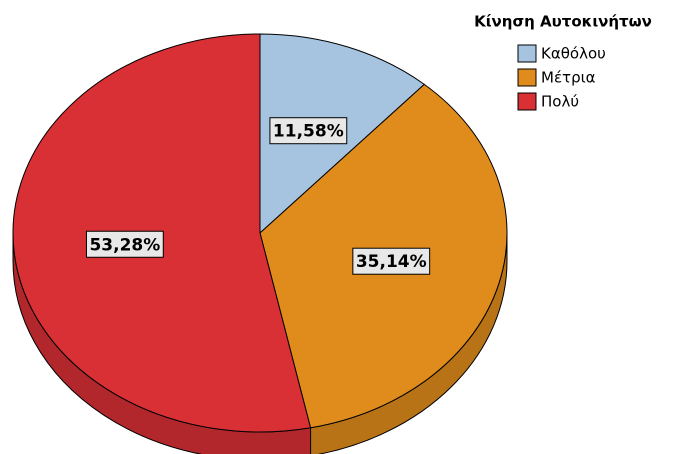 The image size is (685, 454). I want to click on legend-title: Κίνηση Αυτοκινήτων, so click(563, 22).